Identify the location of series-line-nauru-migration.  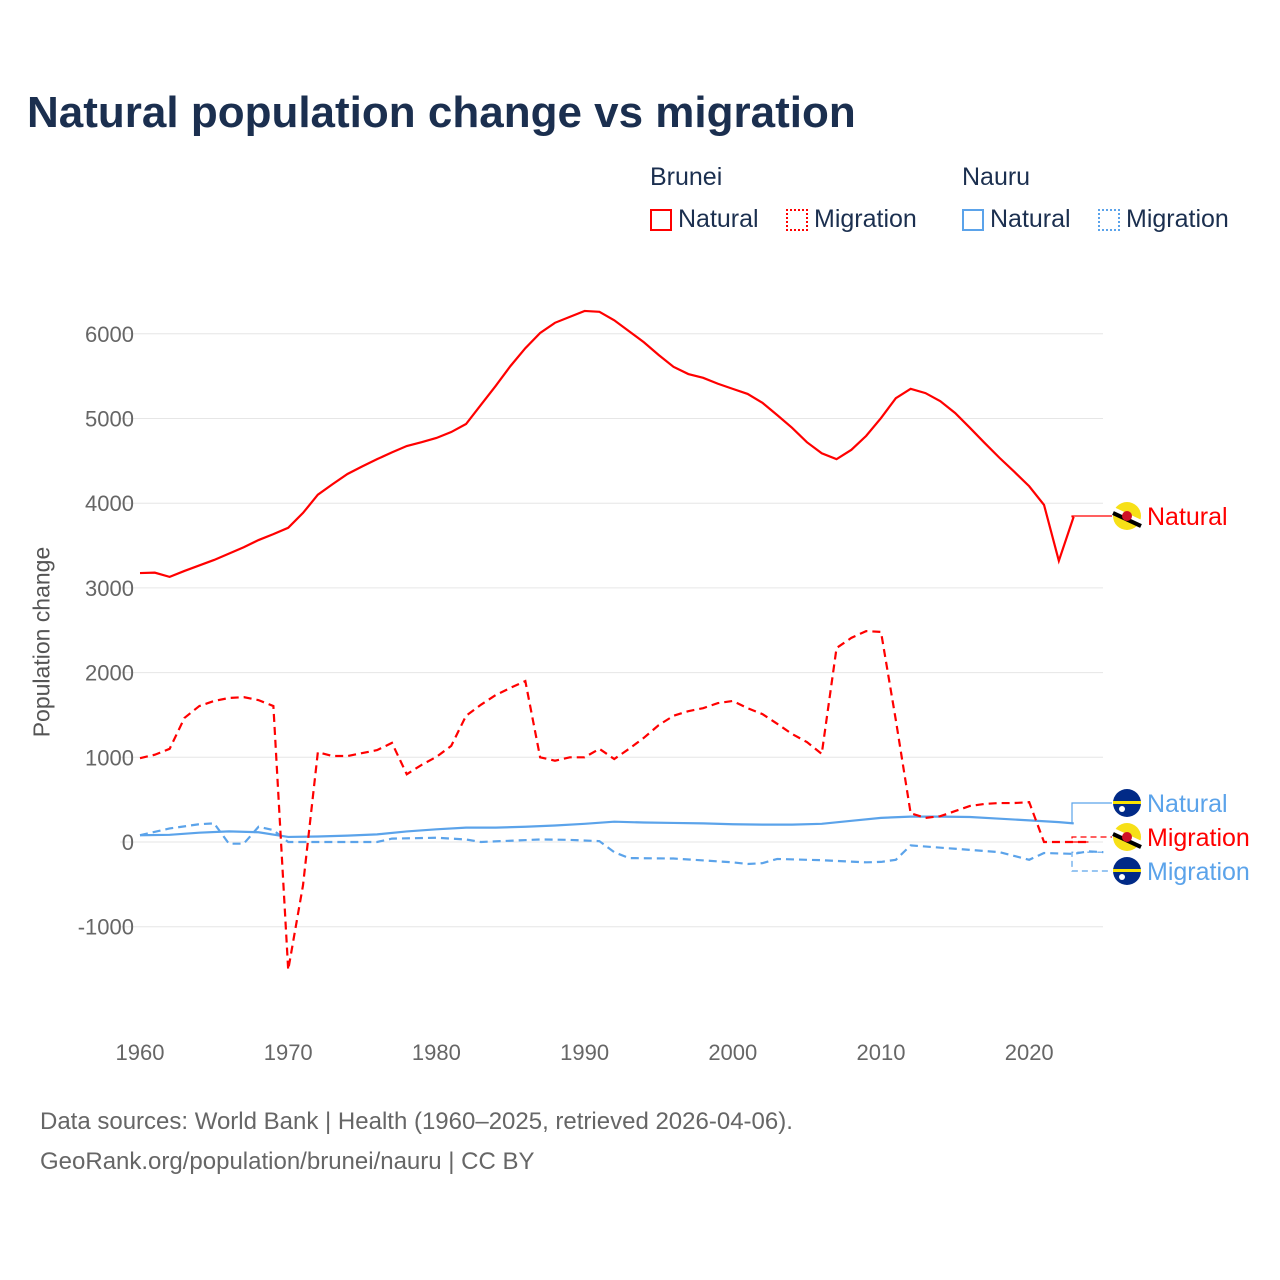
(621, 844).